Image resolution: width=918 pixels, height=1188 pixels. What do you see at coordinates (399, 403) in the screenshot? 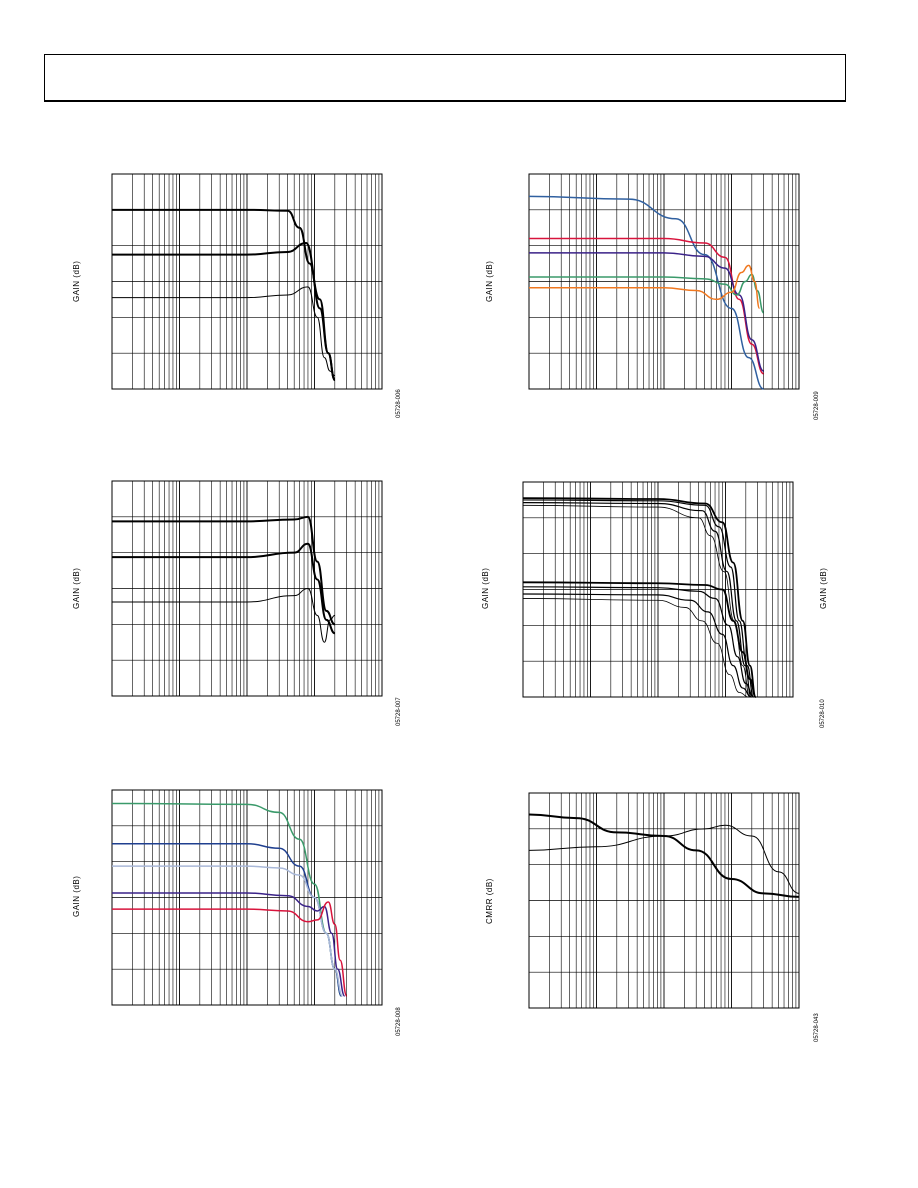
I see `figure-code: 05728-006` at bounding box center [399, 403].